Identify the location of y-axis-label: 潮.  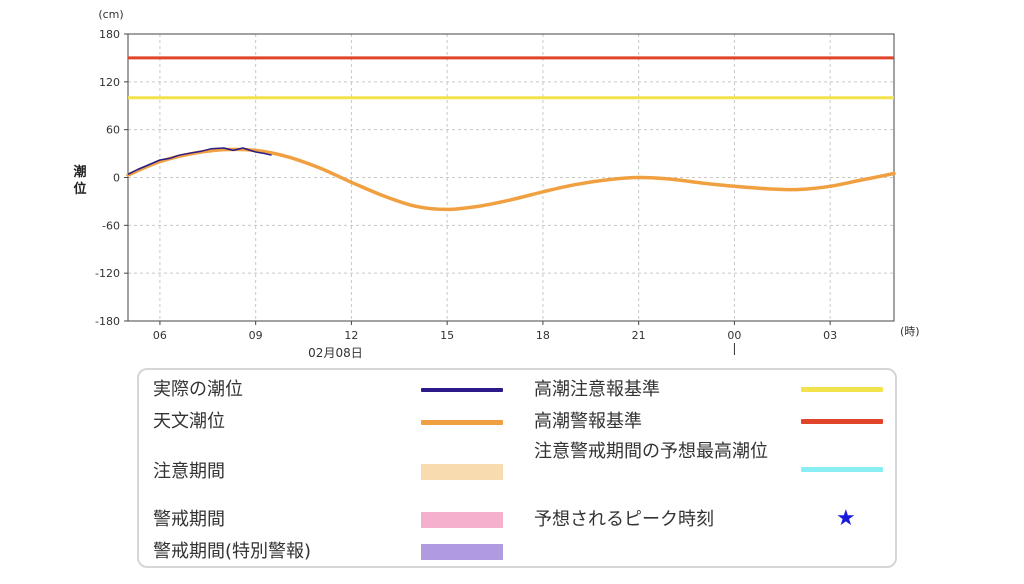
(79, 172).